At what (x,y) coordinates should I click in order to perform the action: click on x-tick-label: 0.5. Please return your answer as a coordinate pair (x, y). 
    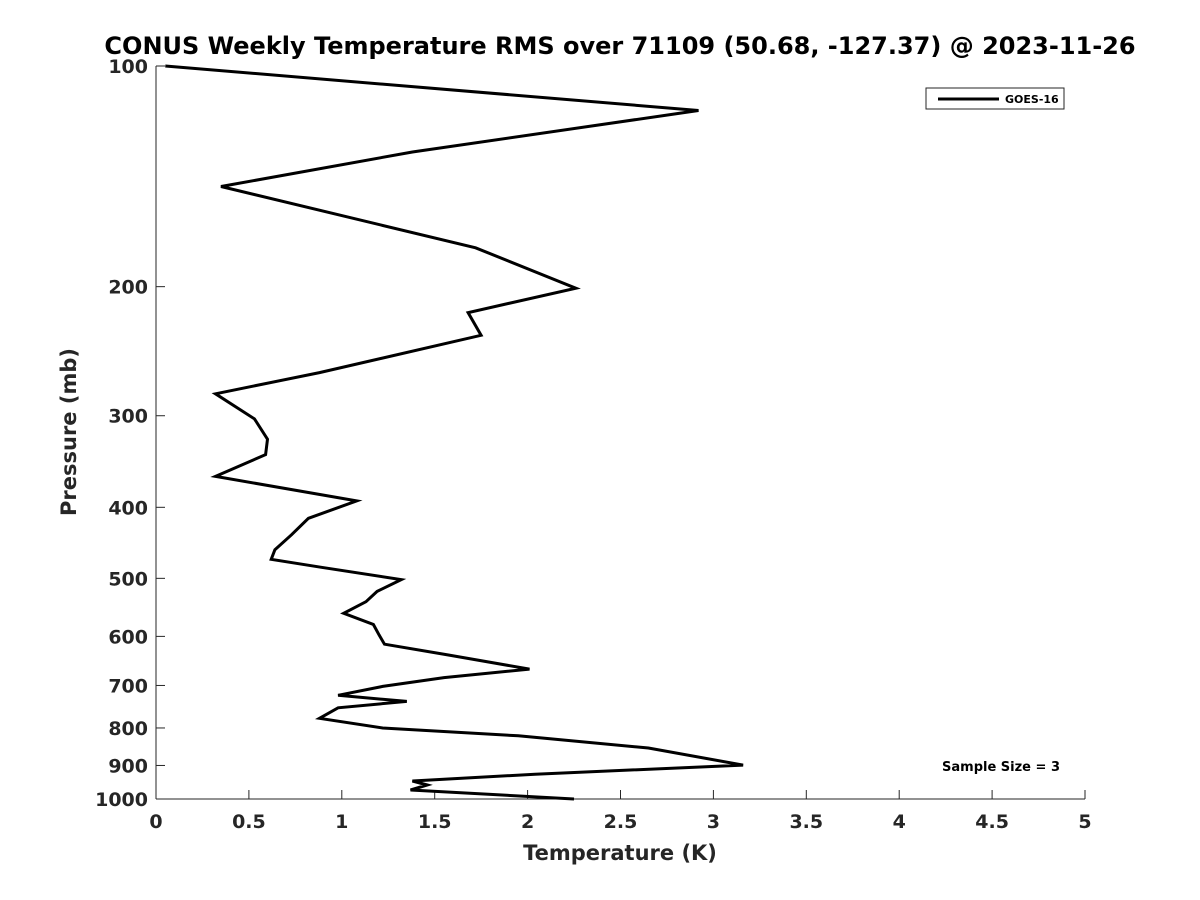
    Looking at the image, I should click on (249, 822).